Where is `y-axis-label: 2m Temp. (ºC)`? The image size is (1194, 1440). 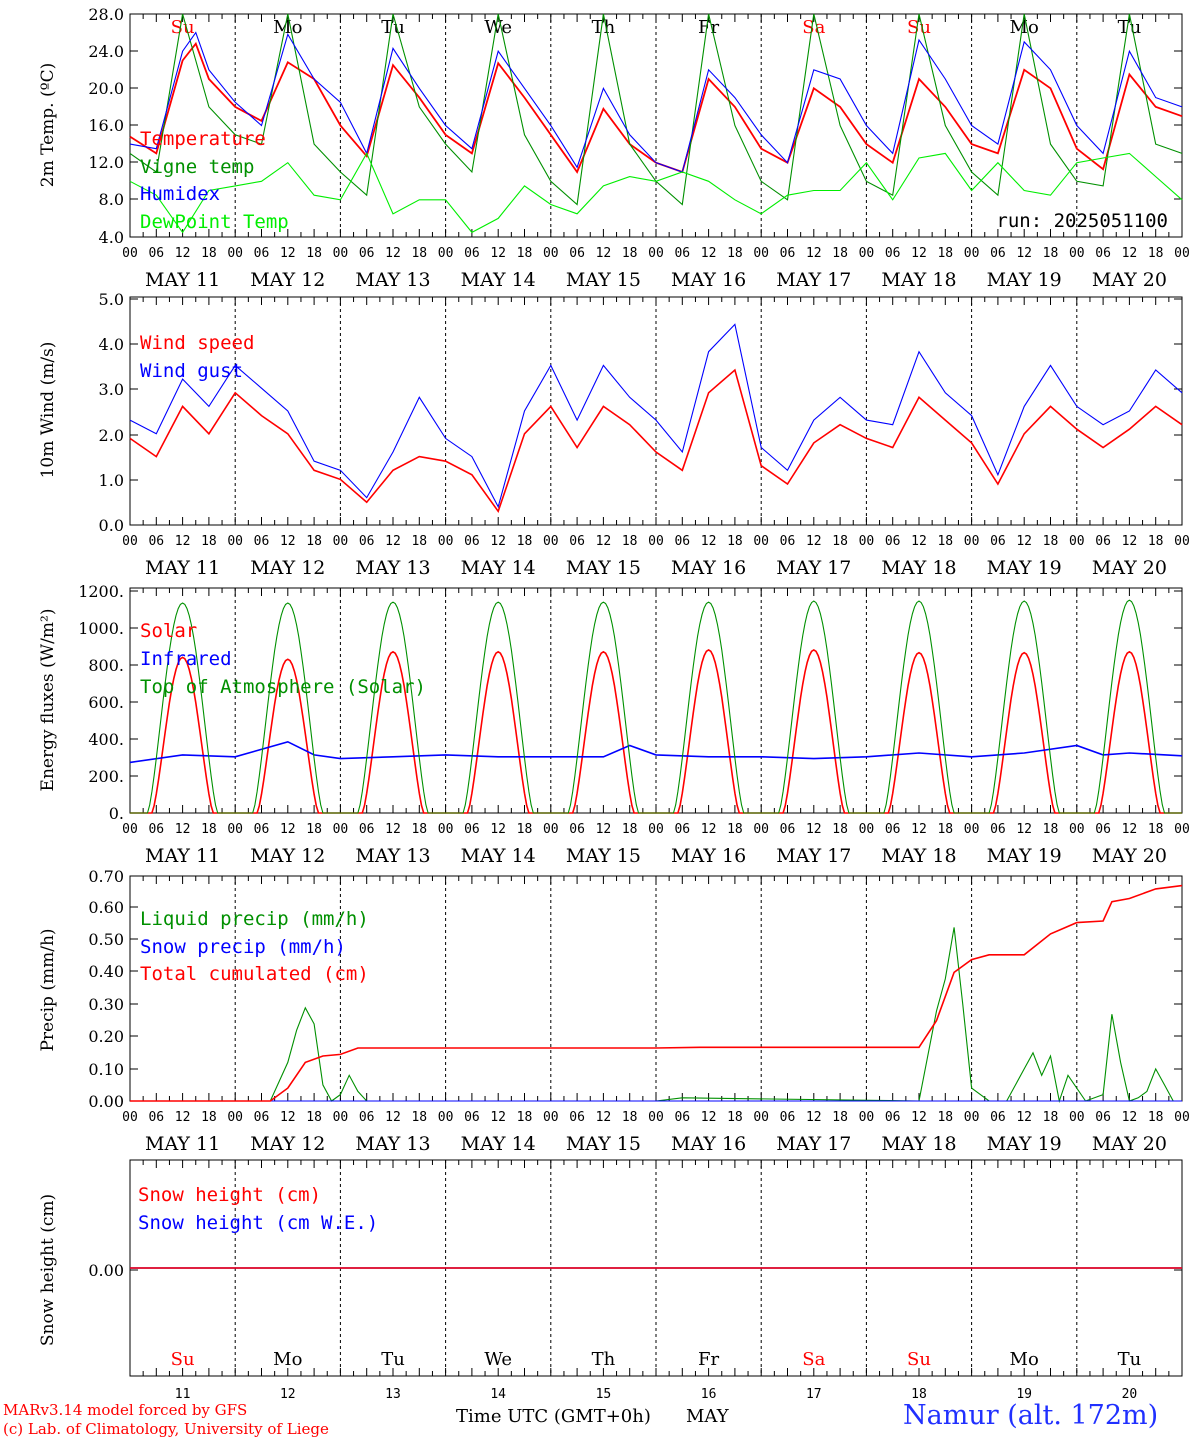
y-axis-label: 2m Temp. (ºC) is located at coordinates (48, 125).